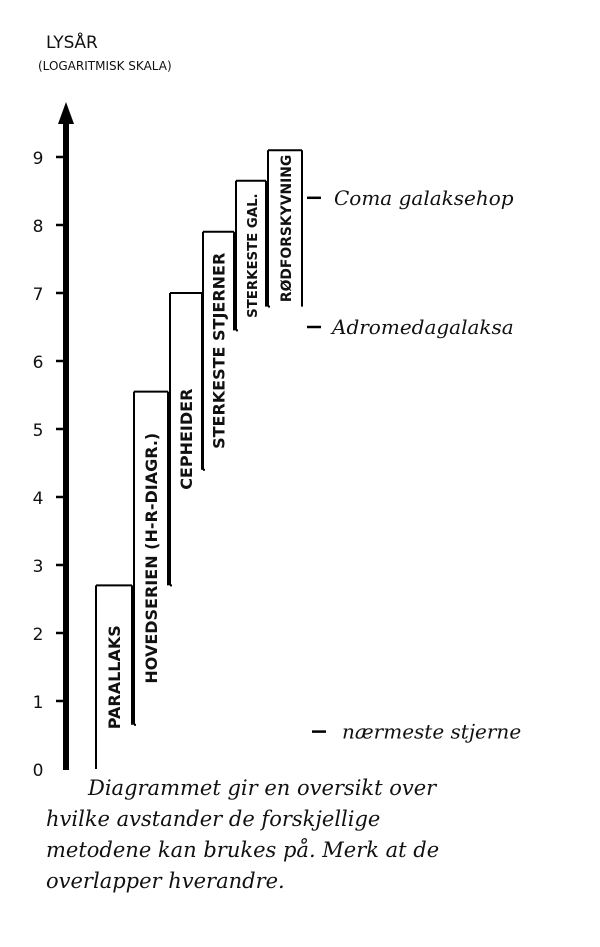 The width and height of the screenshot is (600, 947). What do you see at coordinates (38, 227) in the screenshot?
I see `y-tick-label: 8` at bounding box center [38, 227].